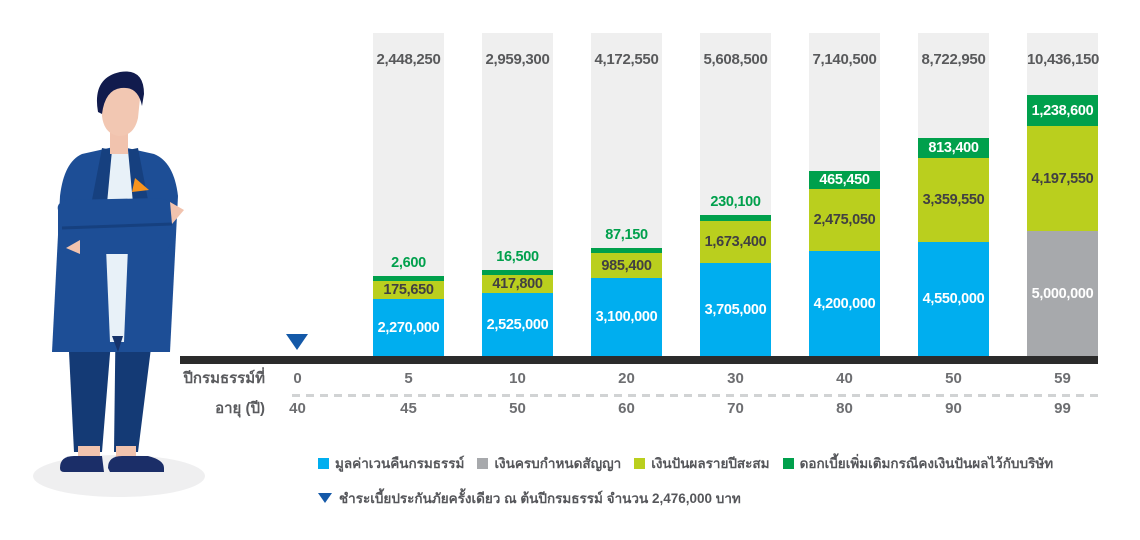 This screenshot has height=540, width=1140. What do you see at coordinates (1062, 110) in the screenshot?
I see `bar-segment-interest: 1,238,600` at bounding box center [1062, 110].